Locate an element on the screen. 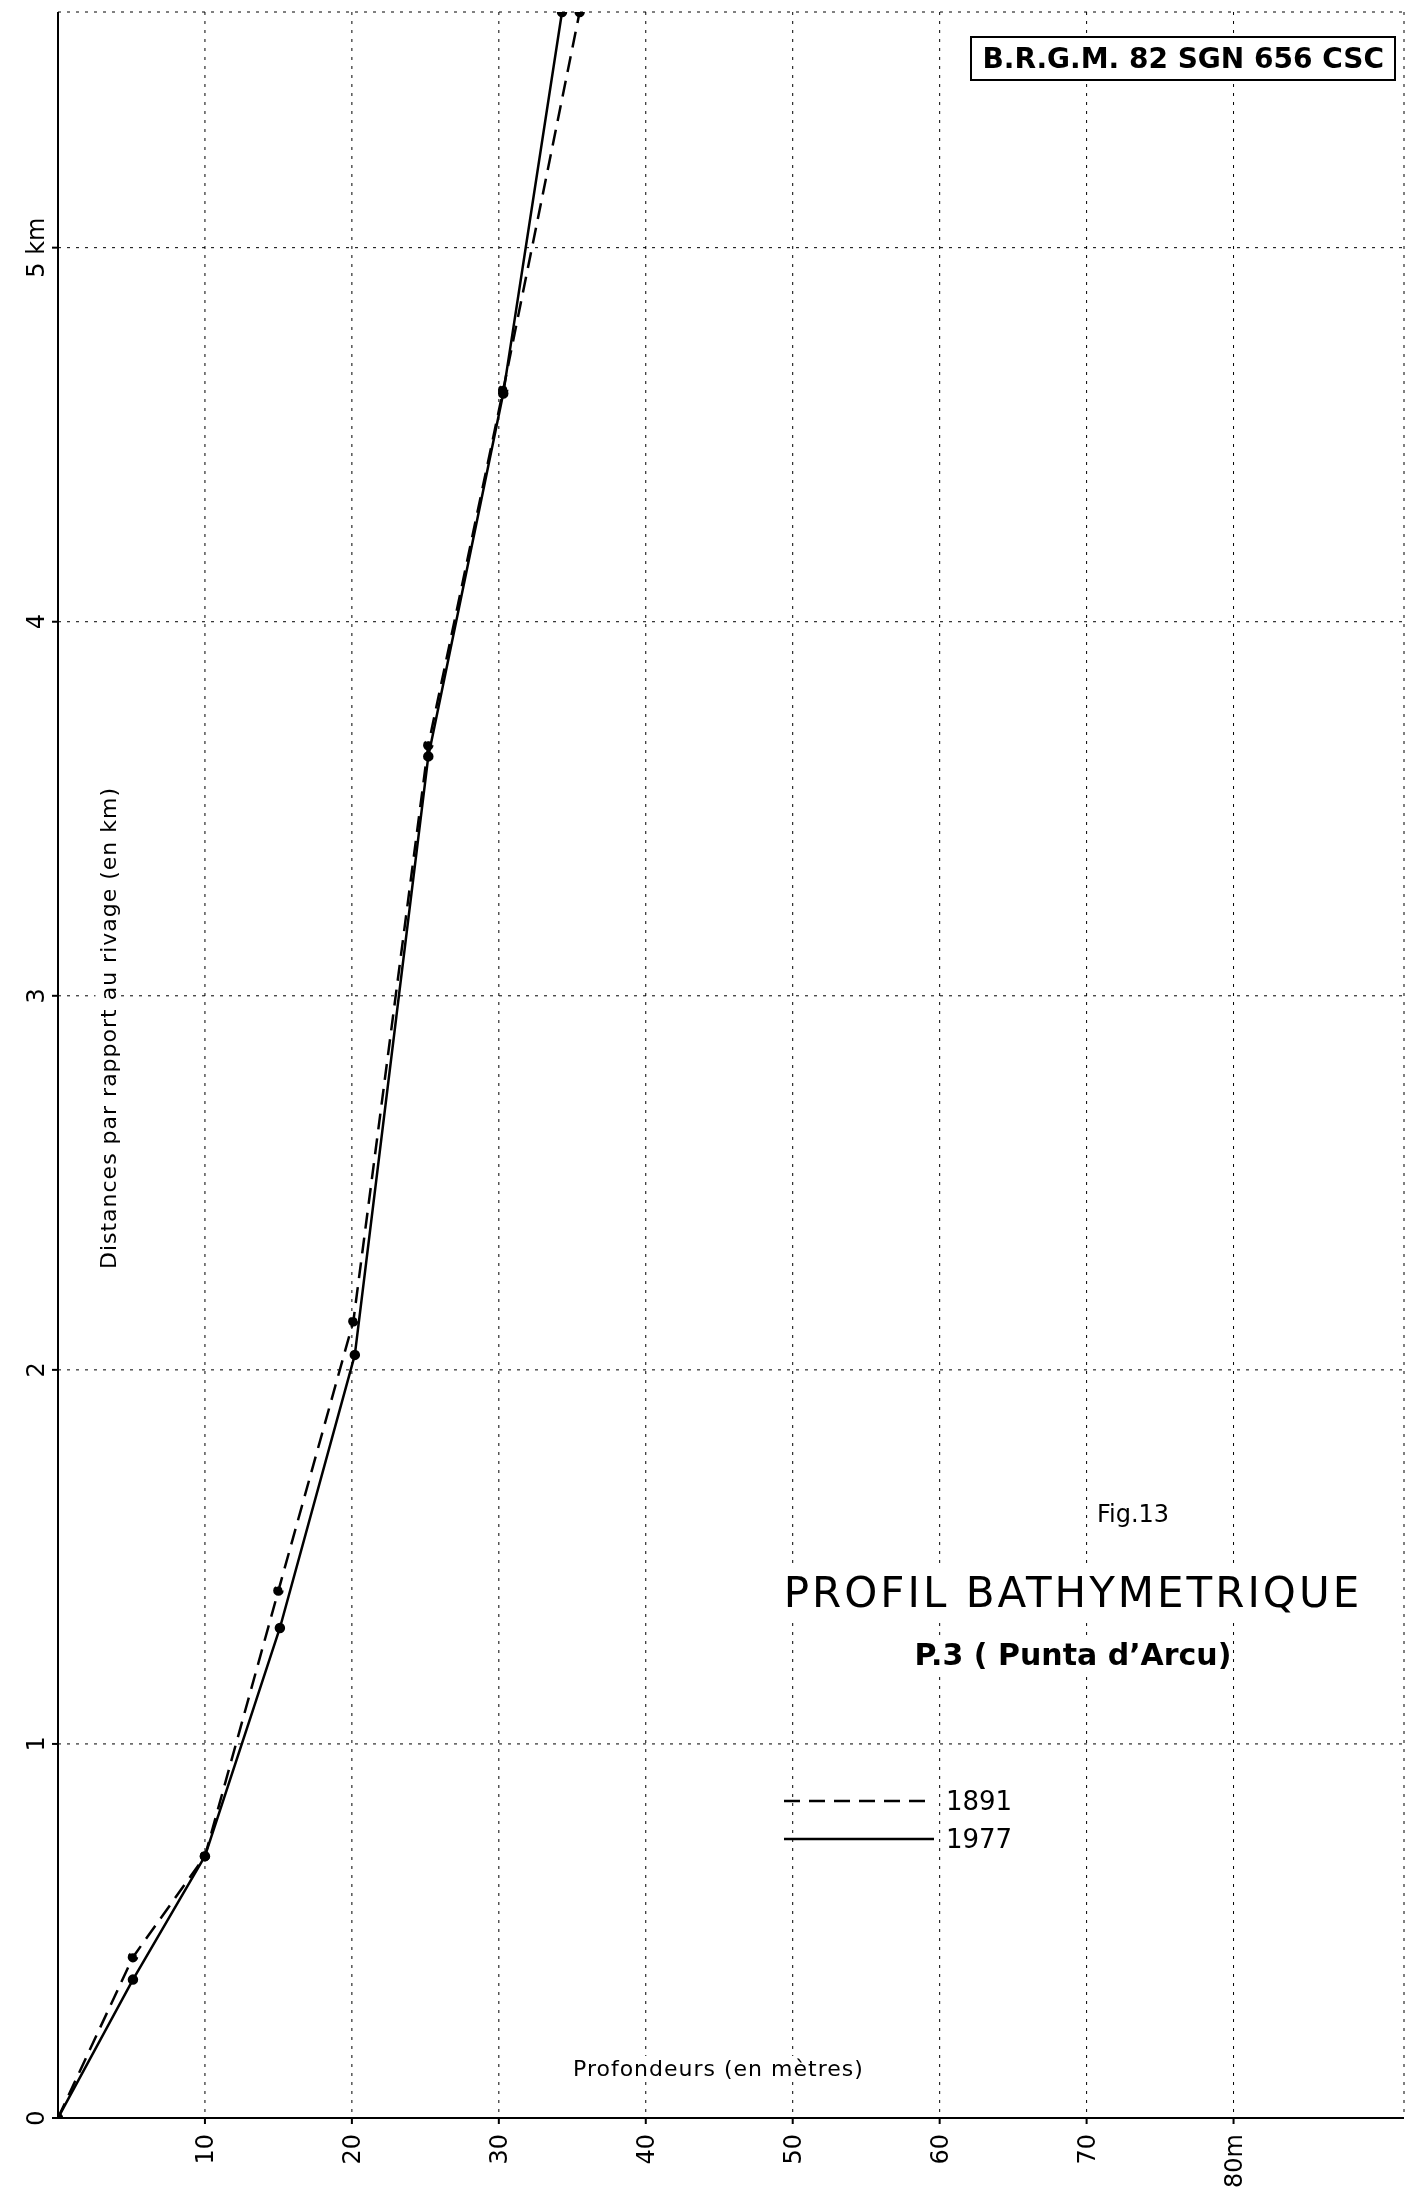 The width and height of the screenshot is (1417, 2201). x-tick-label: 60 is located at coordinates (939, 2149).